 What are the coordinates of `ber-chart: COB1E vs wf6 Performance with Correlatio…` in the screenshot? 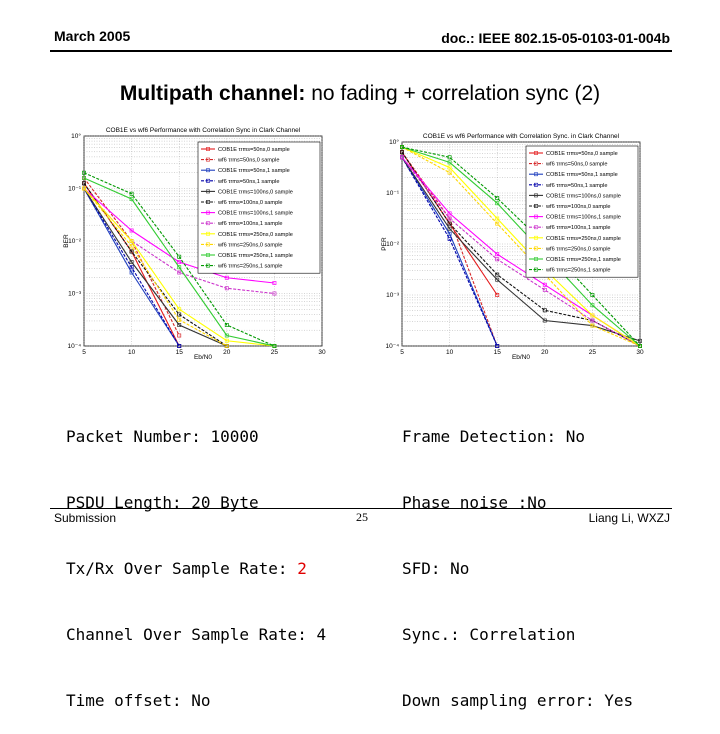 It's located at (194, 241).